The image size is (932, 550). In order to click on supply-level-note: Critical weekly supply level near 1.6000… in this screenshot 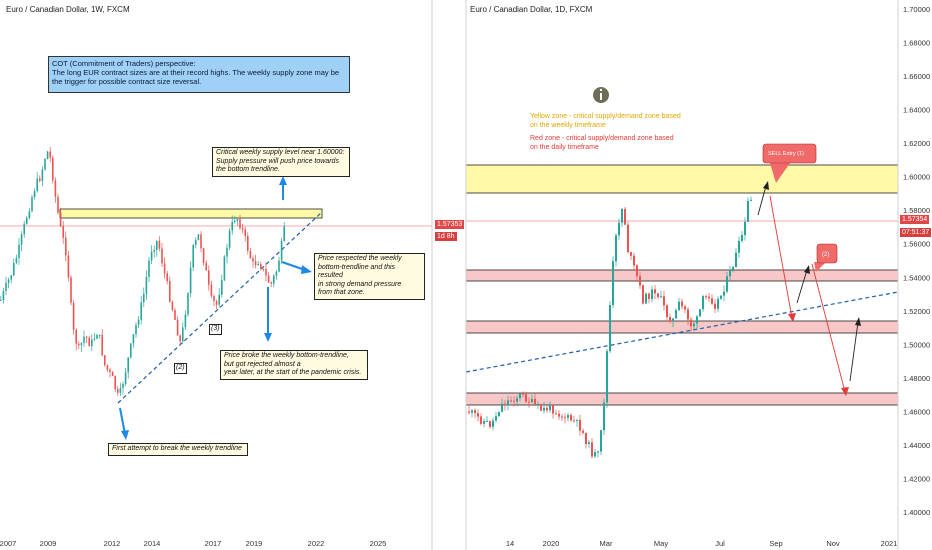, I will do `click(281, 162)`.